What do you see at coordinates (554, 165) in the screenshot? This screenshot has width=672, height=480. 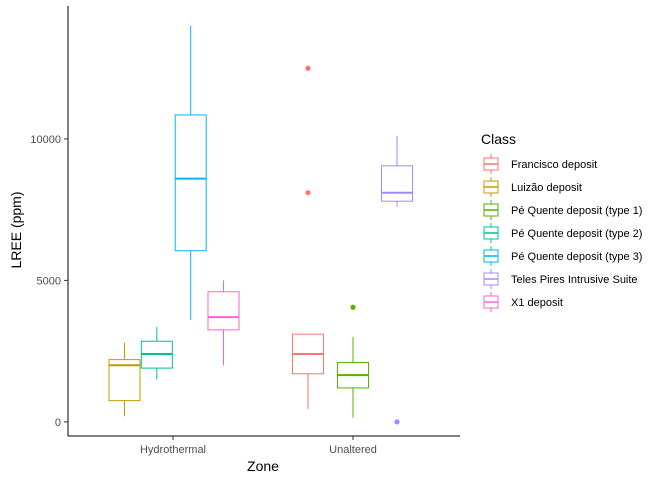 I see `legend-label: Francisco deposit` at bounding box center [554, 165].